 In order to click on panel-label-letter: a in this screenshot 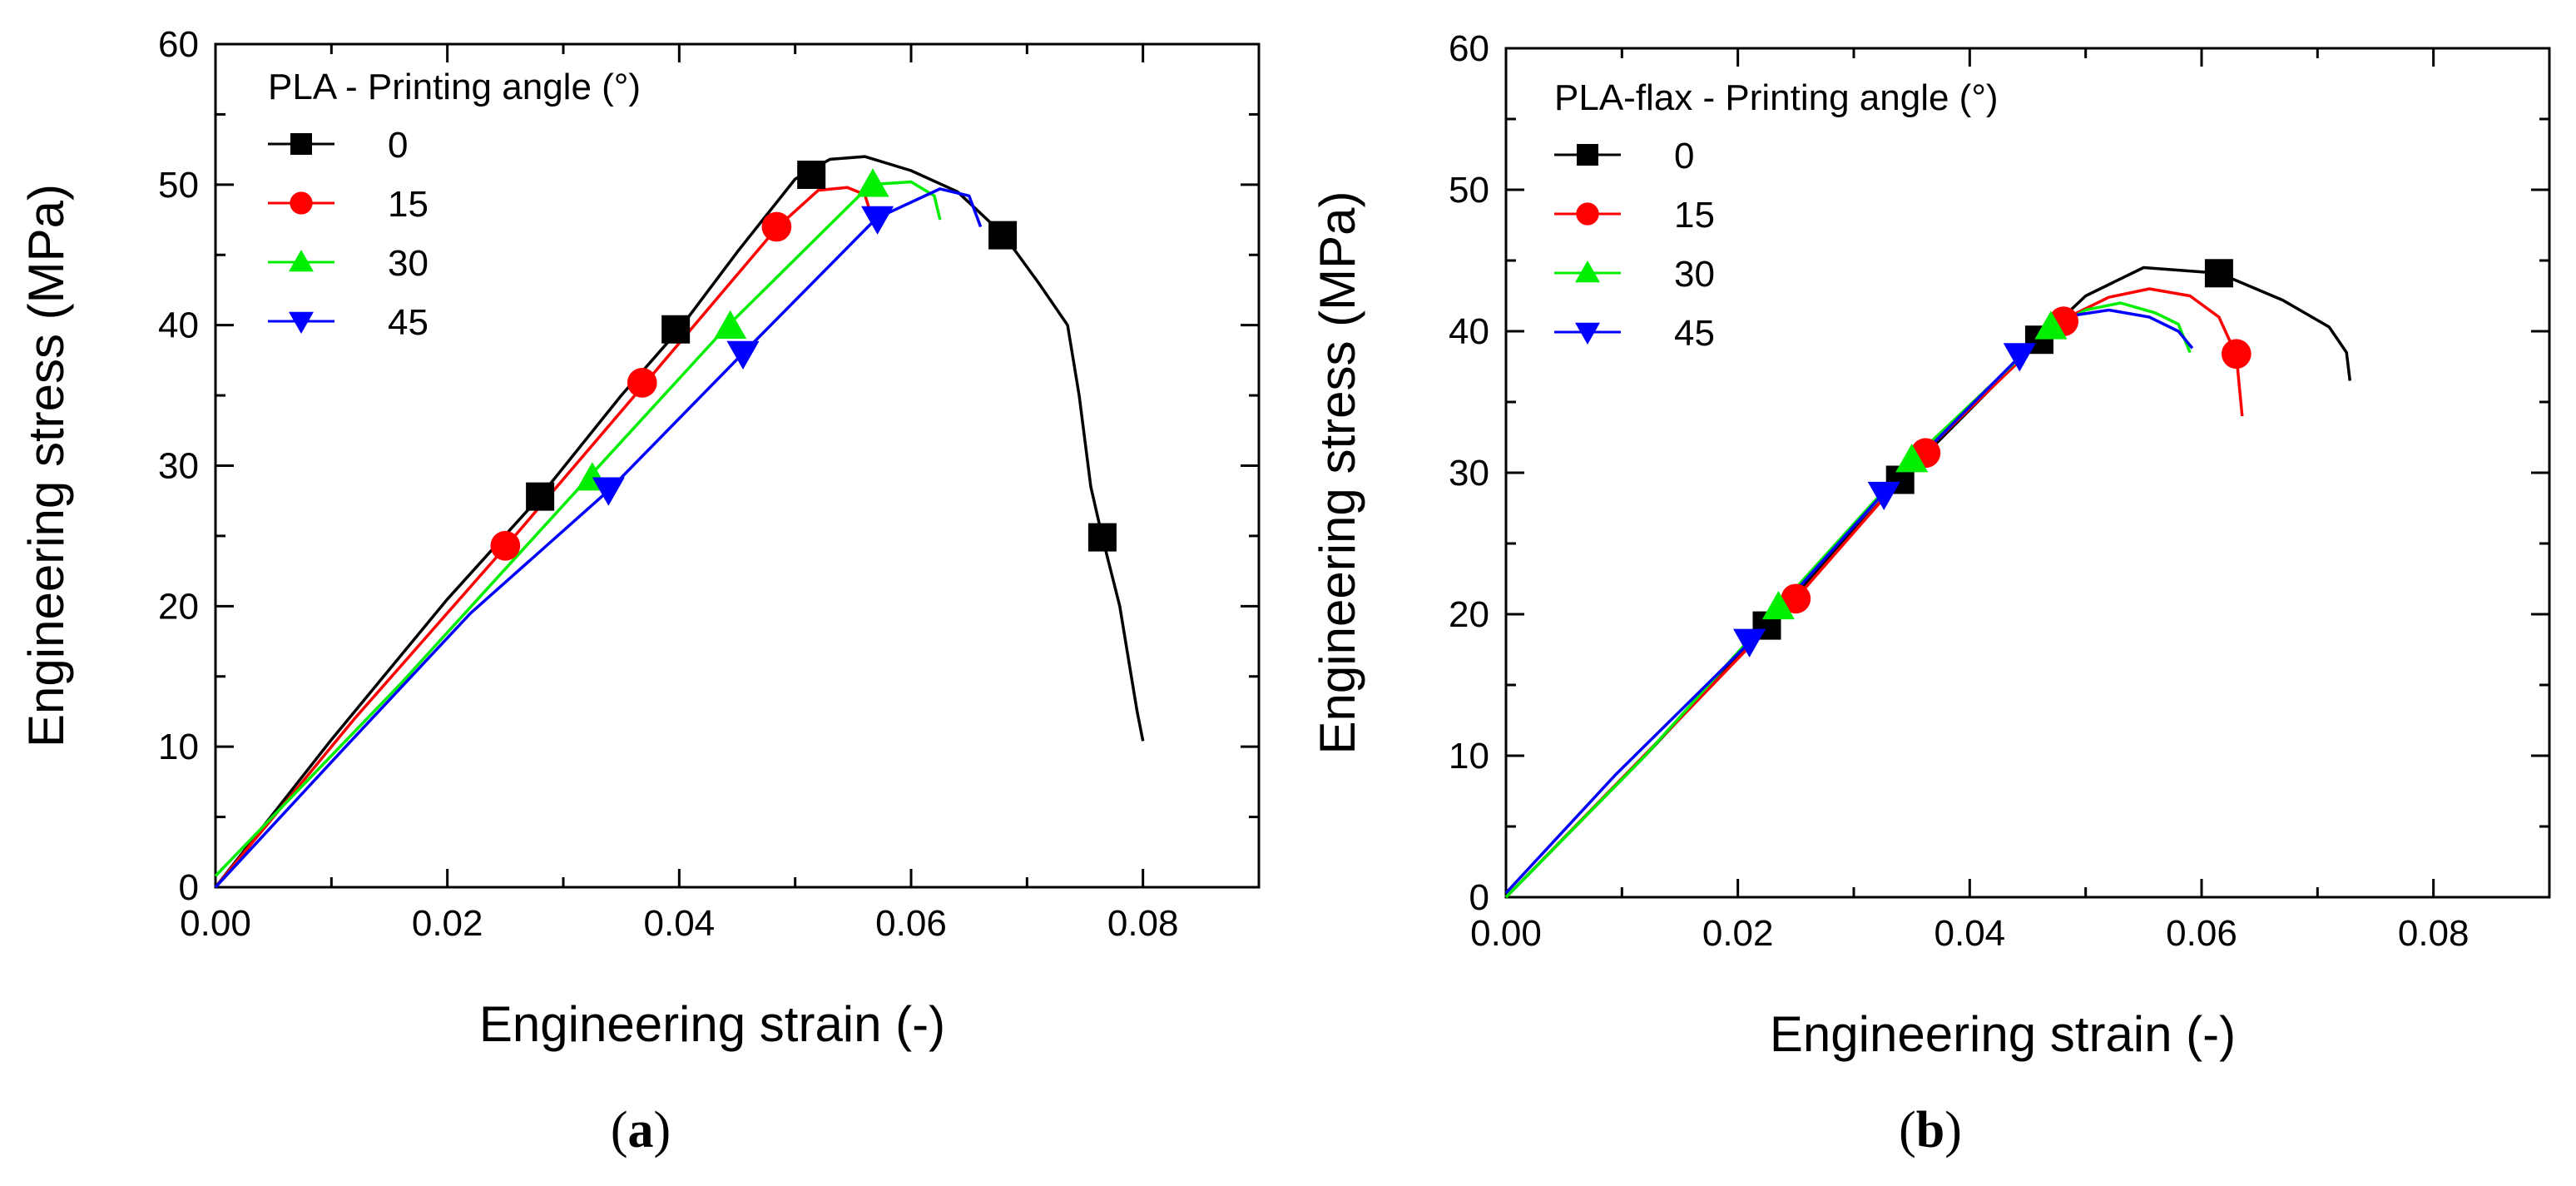, I will do `click(641, 1130)`.